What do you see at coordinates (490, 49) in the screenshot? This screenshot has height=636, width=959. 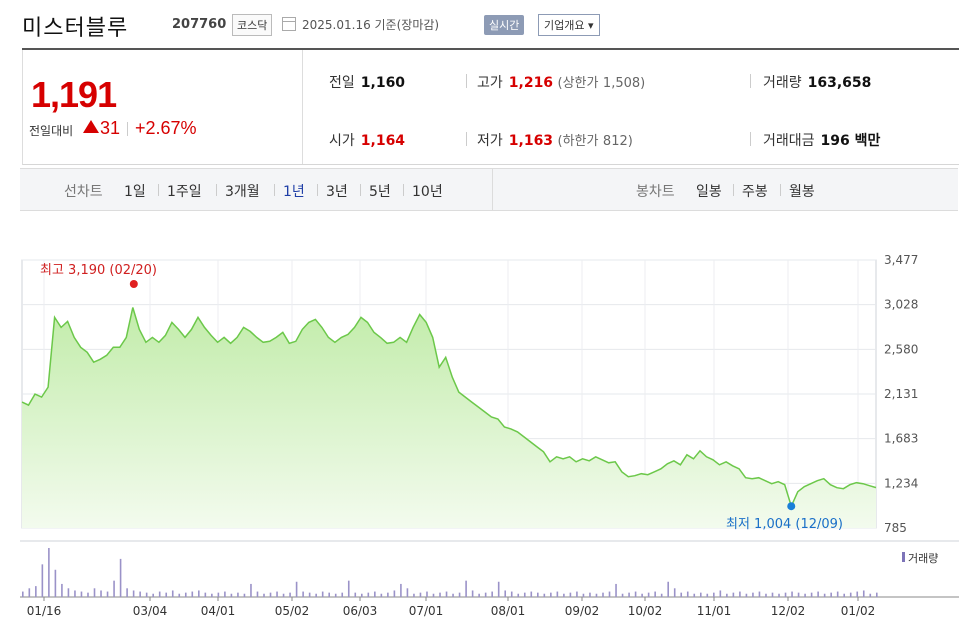 I see `header-divider` at bounding box center [490, 49].